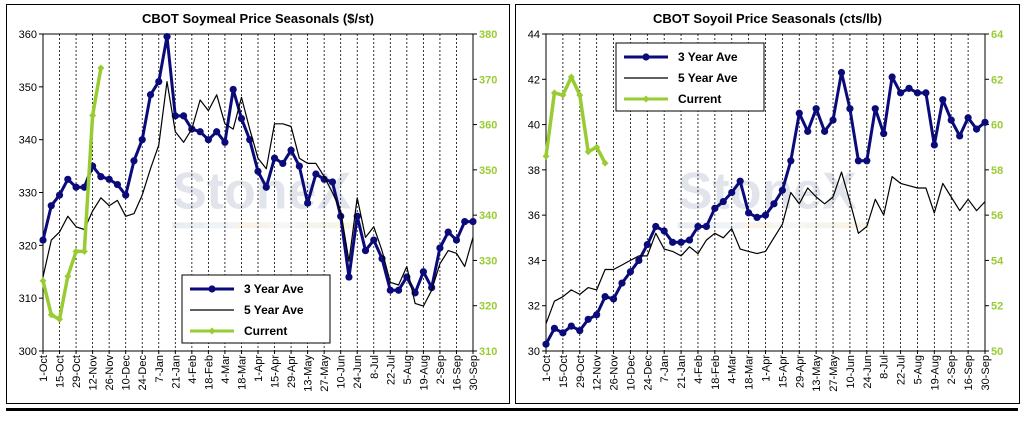  Describe the element at coordinates (534, 80) in the screenshot. I see `soyoil-ytick-label: 42` at that location.